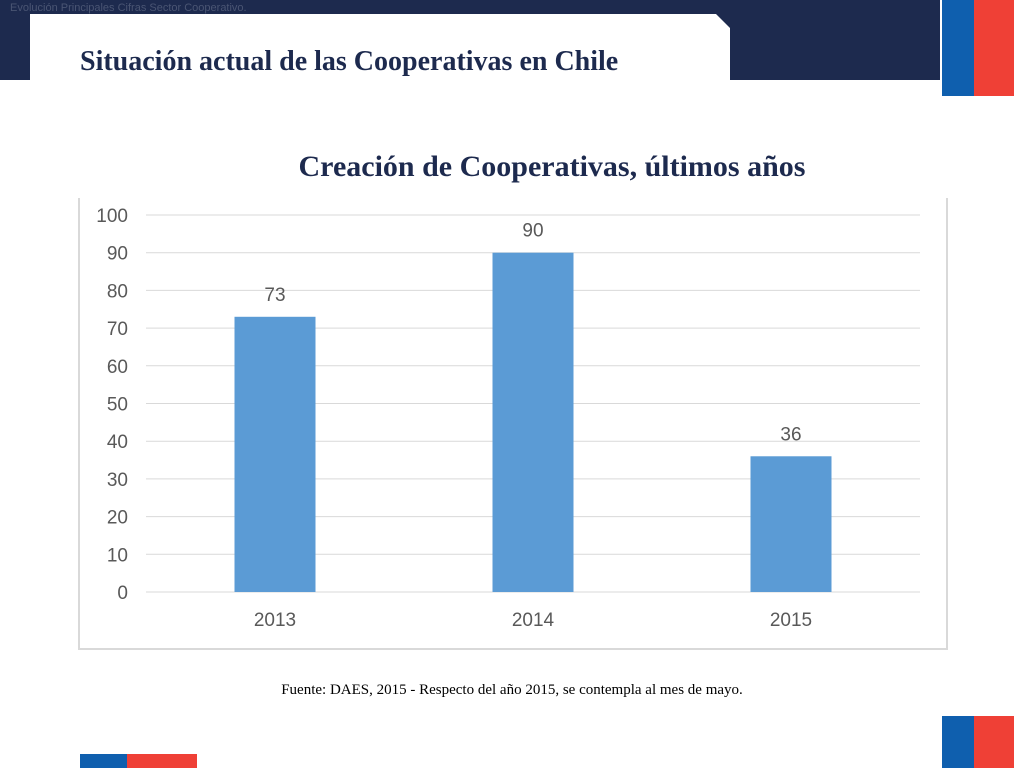 This screenshot has width=1024, height=768. Describe the element at coordinates (552, 166) in the screenshot. I see `chart-title: Creación de Cooperativas, últimos años` at that location.